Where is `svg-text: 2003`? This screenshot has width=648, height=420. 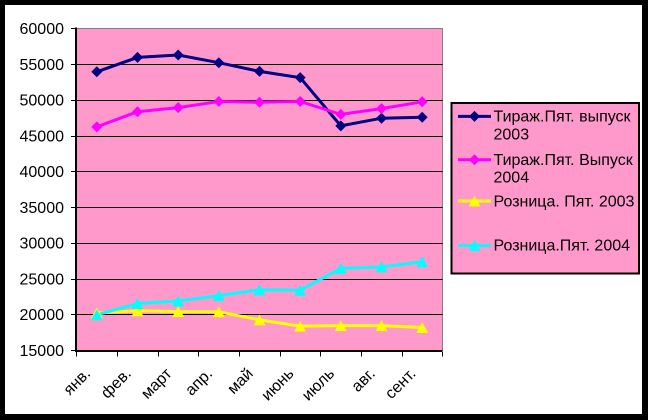
svg-text: 2003 is located at coordinates (512, 135).